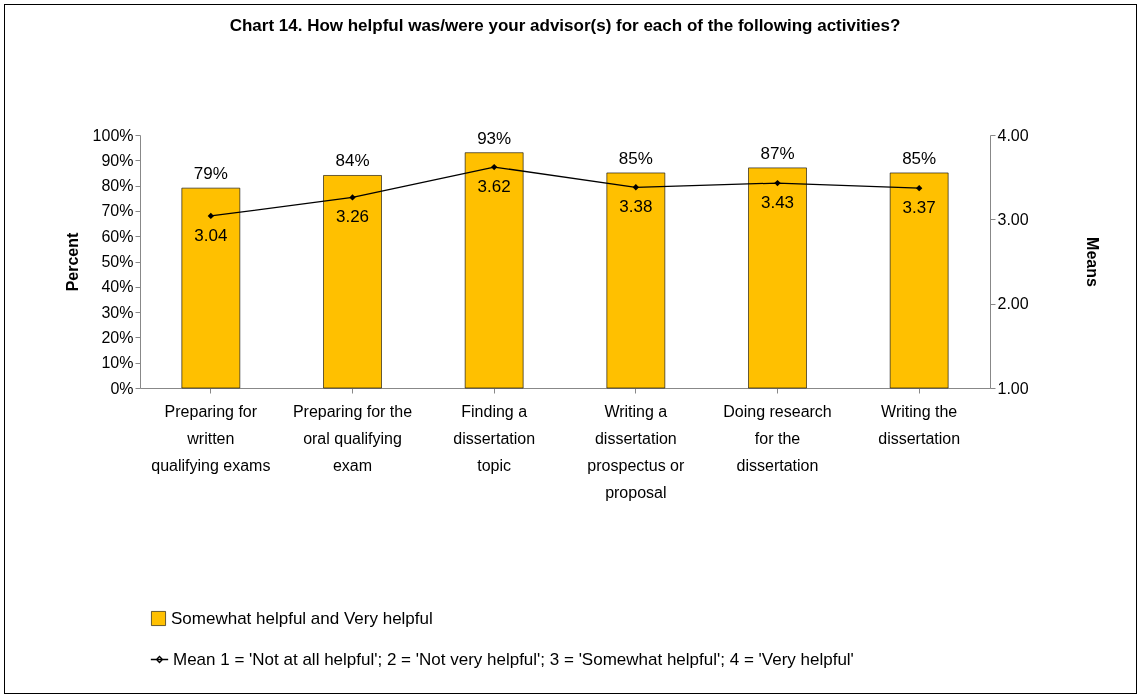 The height and width of the screenshot is (700, 1143). I want to click on data-label: 3.43, so click(777, 203).